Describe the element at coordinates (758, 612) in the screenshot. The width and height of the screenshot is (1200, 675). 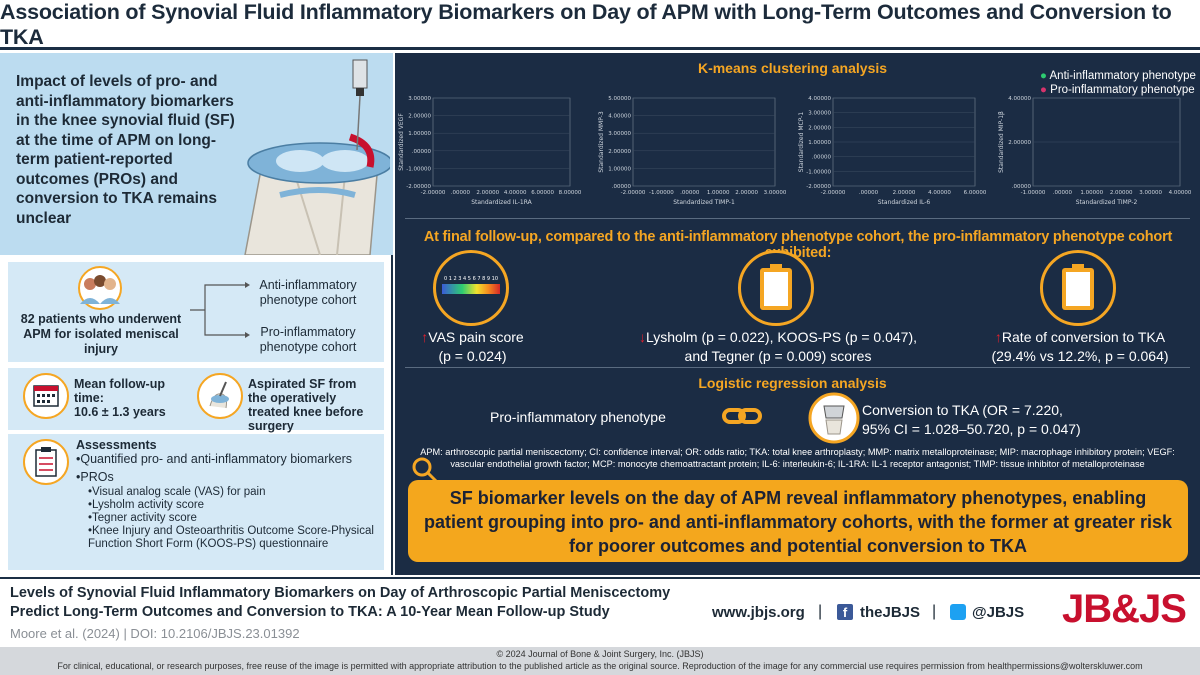
I see `website-link: www.jbjs.org` at that location.